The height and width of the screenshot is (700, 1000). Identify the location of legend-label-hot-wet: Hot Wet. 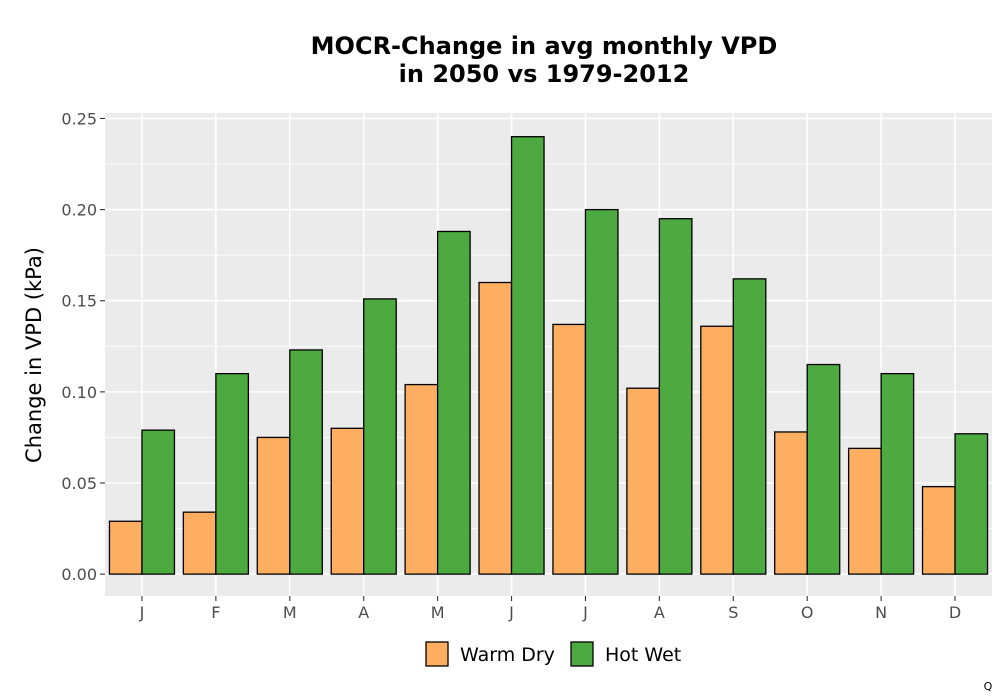
(643, 655).